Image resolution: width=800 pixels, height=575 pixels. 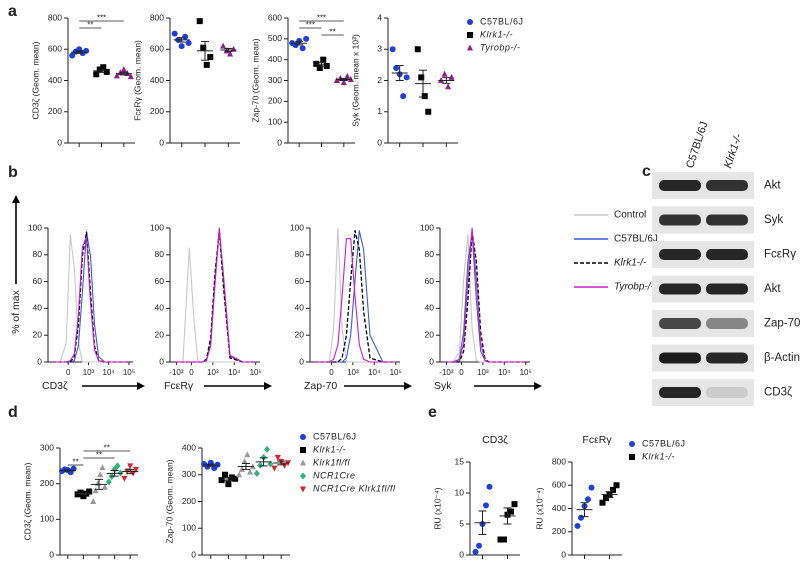 What do you see at coordinates (495, 440) in the screenshot?
I see `chart-title: CD3ζ` at bounding box center [495, 440].